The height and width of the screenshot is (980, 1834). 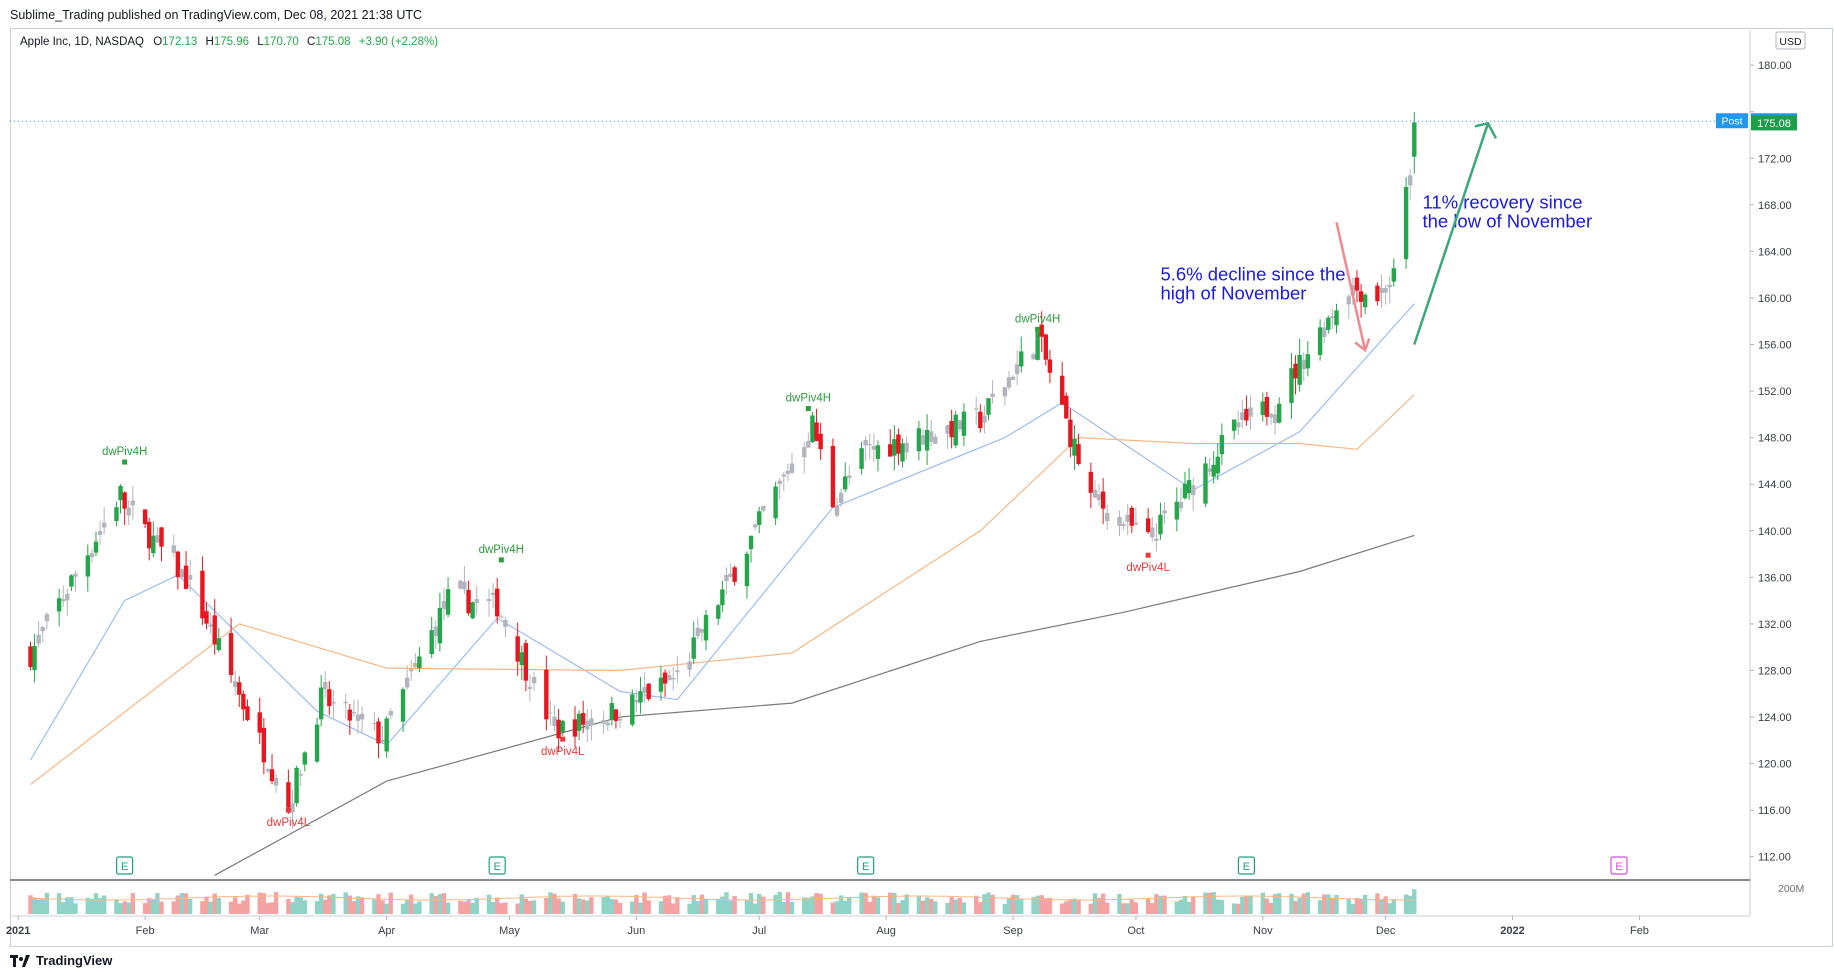 What do you see at coordinates (1775, 66) in the screenshot?
I see `price-tick-label: 180.00` at bounding box center [1775, 66].